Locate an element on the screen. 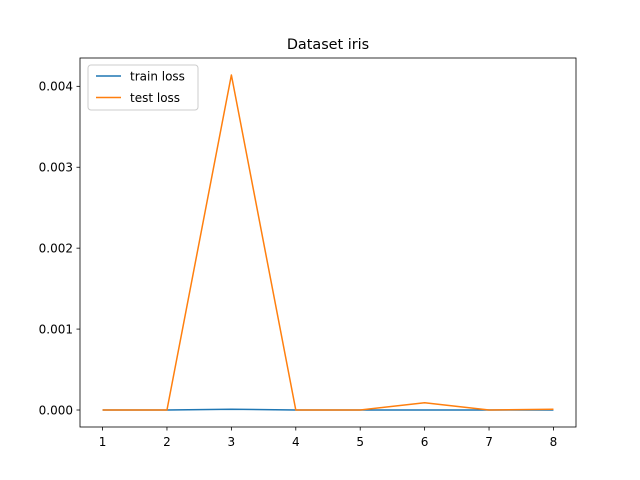  y-tick-label: 0.001 is located at coordinates (56, 329).